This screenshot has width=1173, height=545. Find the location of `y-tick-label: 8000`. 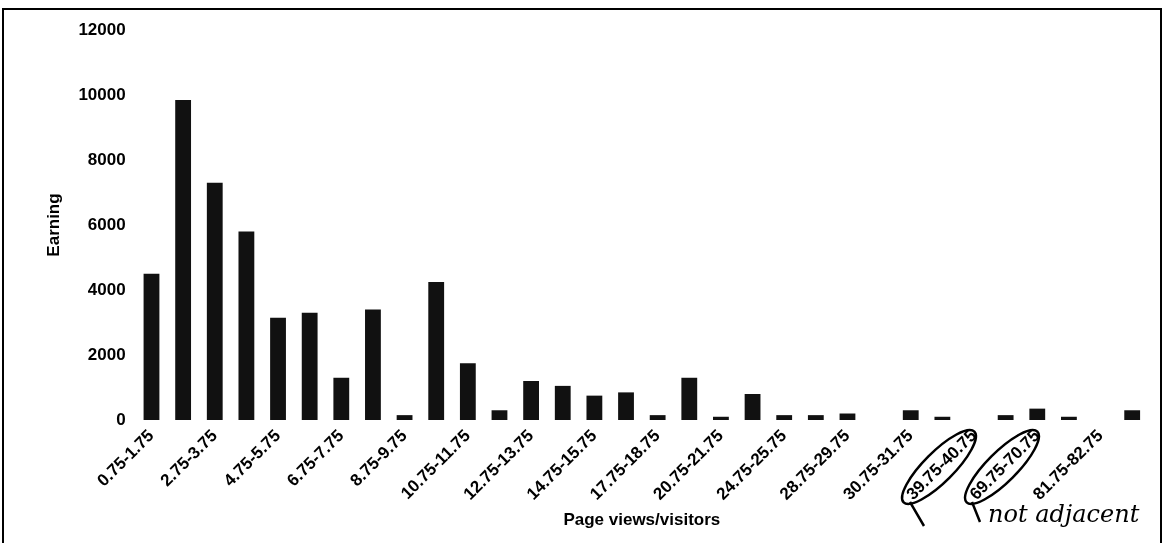

y-tick-label: 8000 is located at coordinates (106, 159).